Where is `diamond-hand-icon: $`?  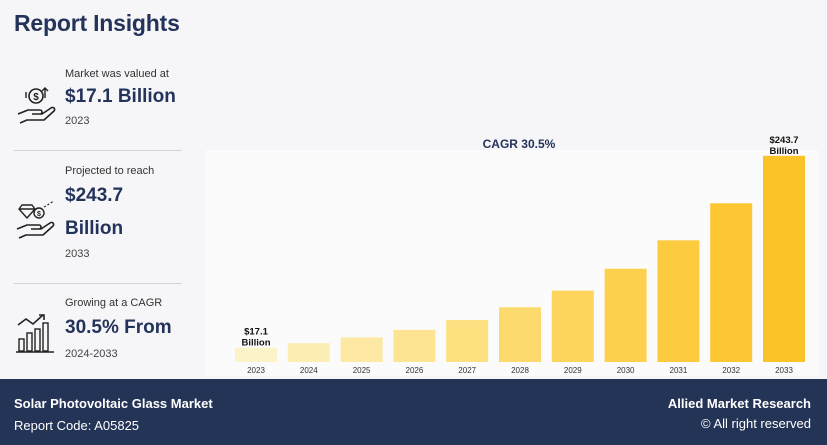 diamond-hand-icon: $ is located at coordinates (35, 219).